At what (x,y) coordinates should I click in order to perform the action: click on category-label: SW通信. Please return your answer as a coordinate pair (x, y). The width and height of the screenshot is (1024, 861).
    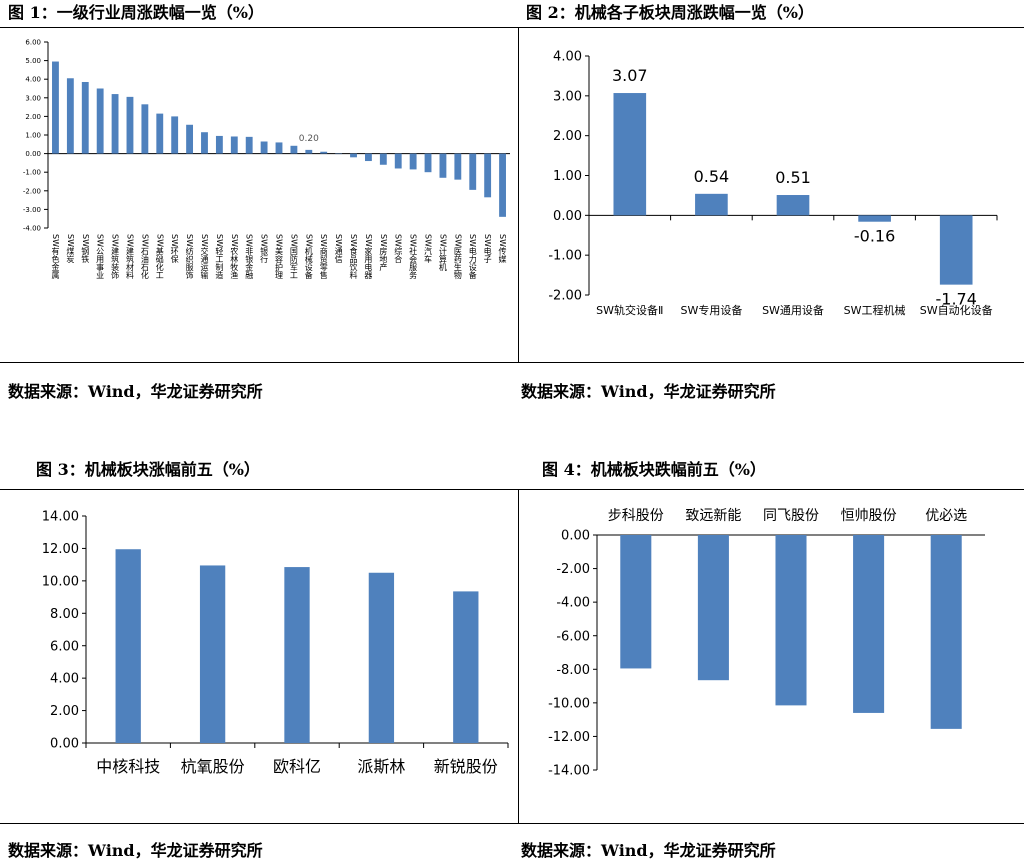
    Looking at the image, I should click on (338, 249).